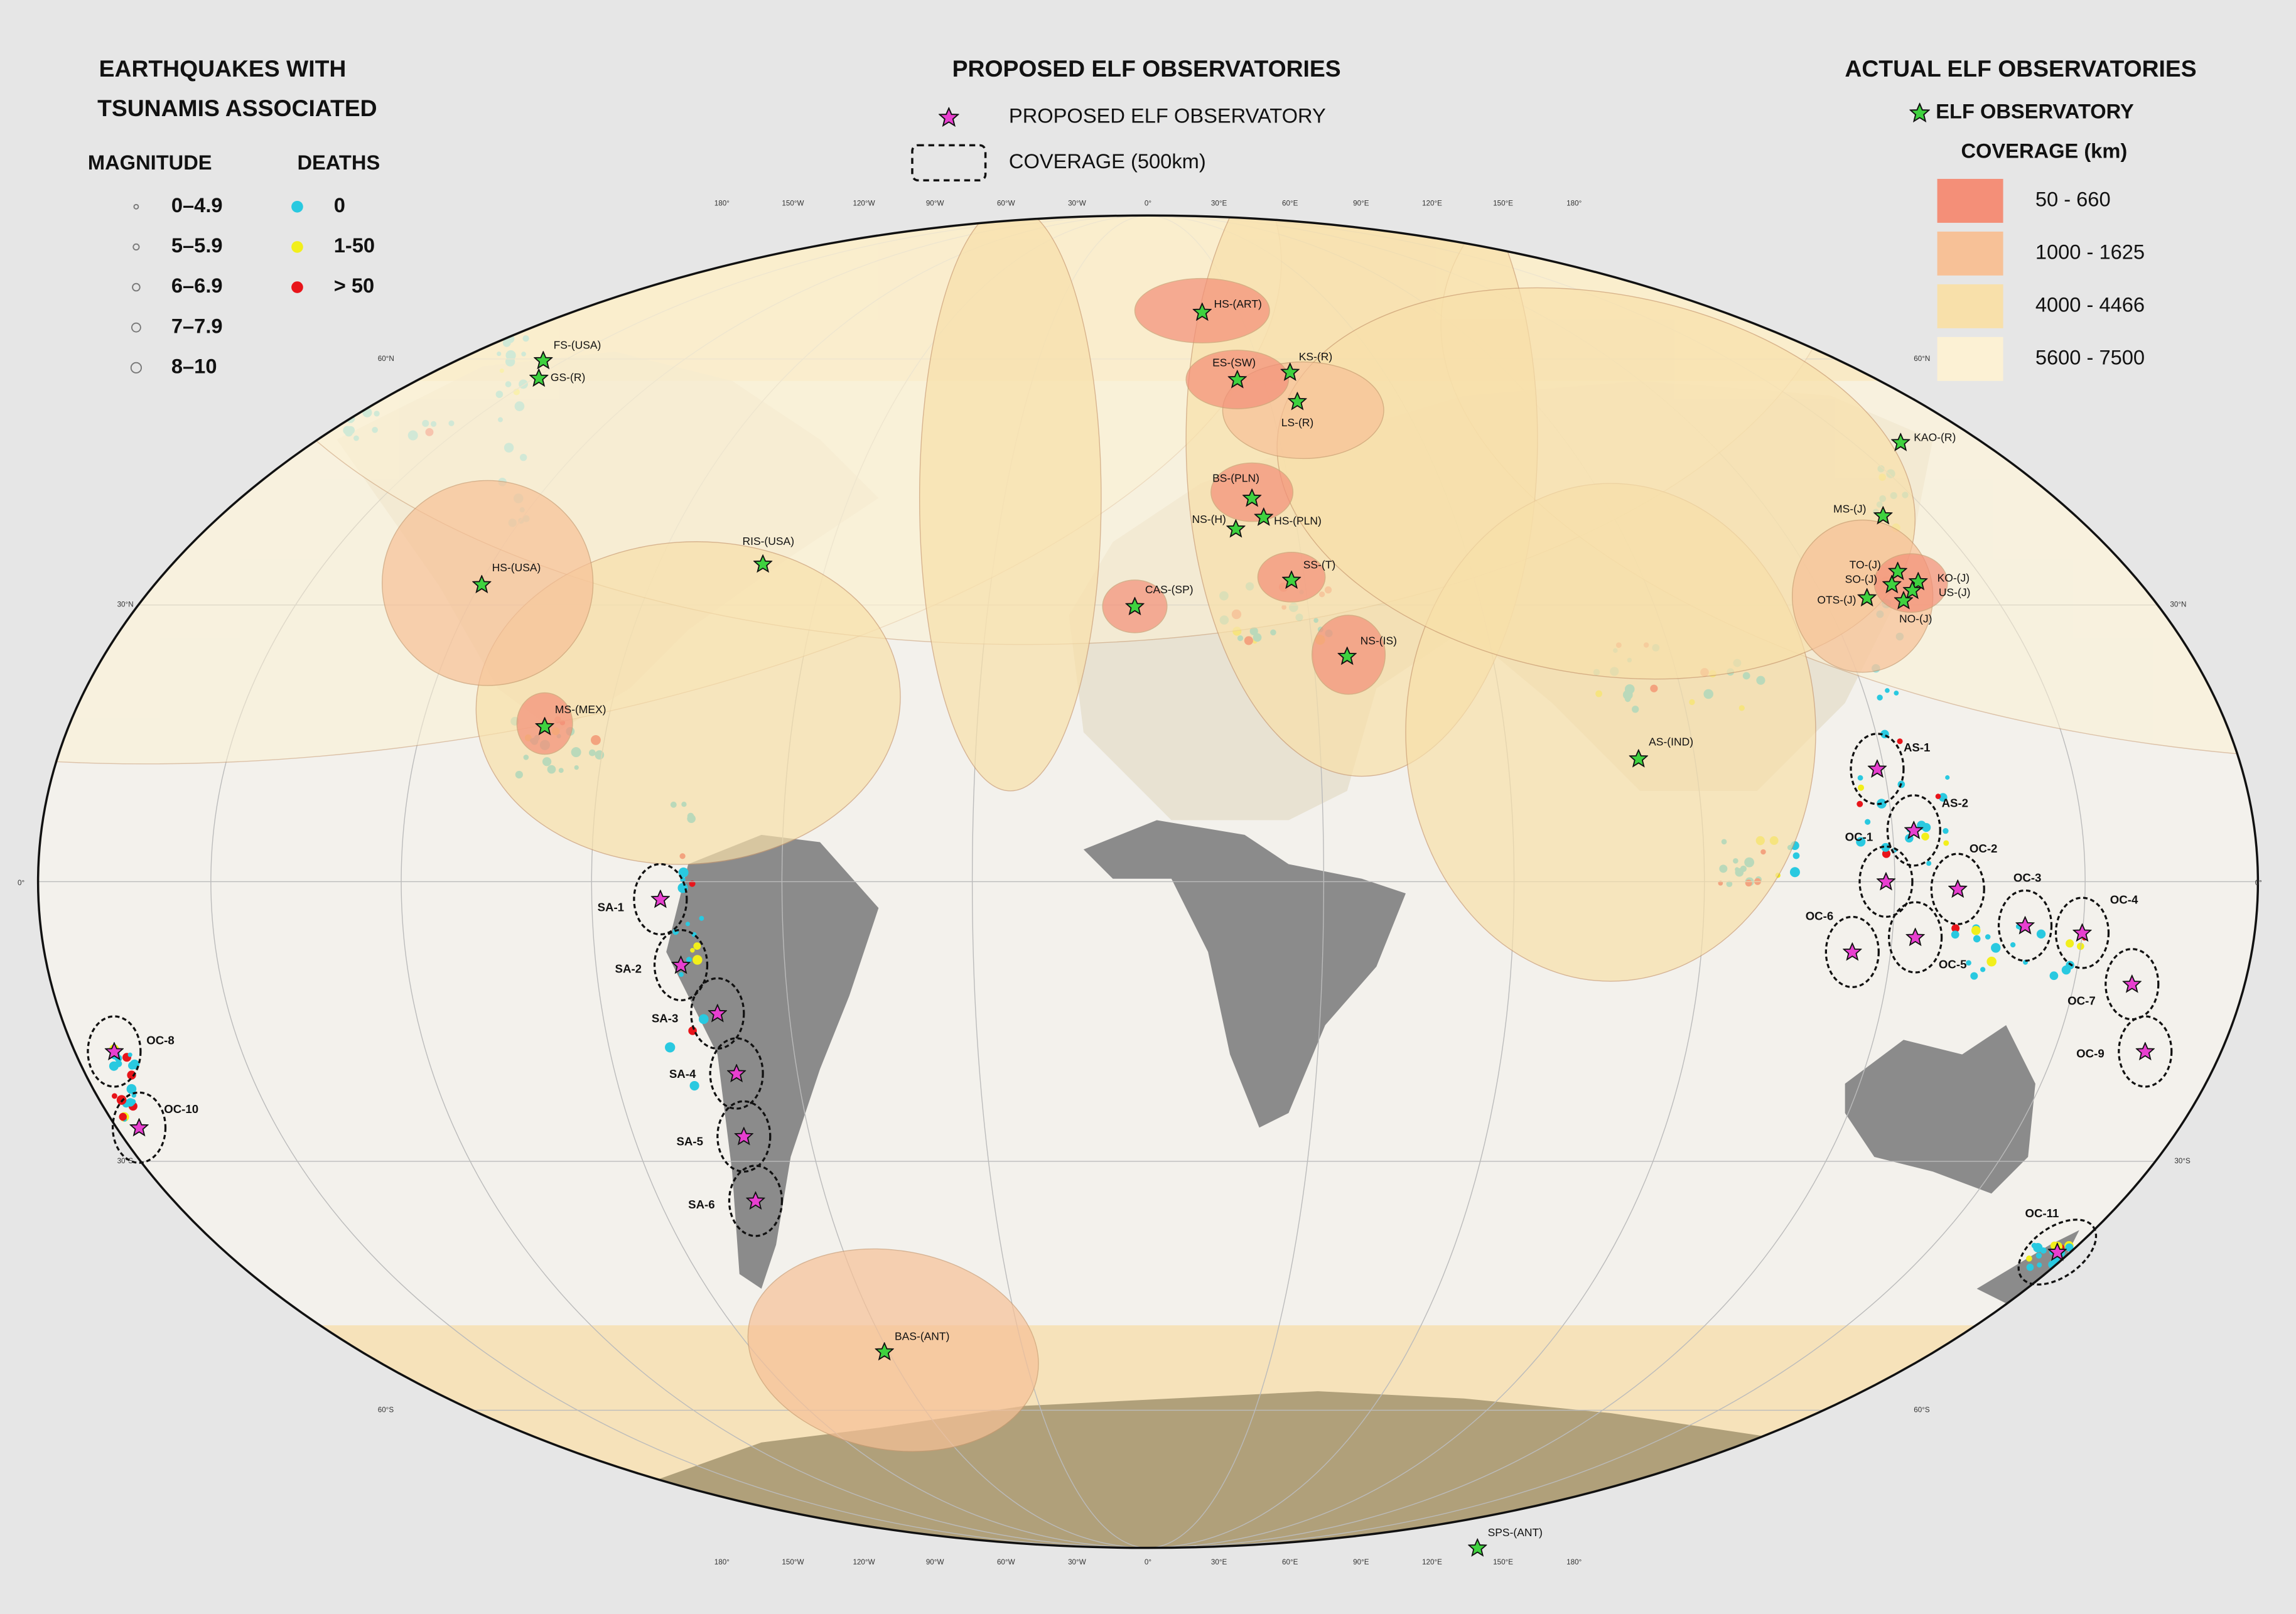 This screenshot has height=1614, width=2296. Describe the element at coordinates (611, 906) in the screenshot. I see `proposed-label: SA-1` at that location.